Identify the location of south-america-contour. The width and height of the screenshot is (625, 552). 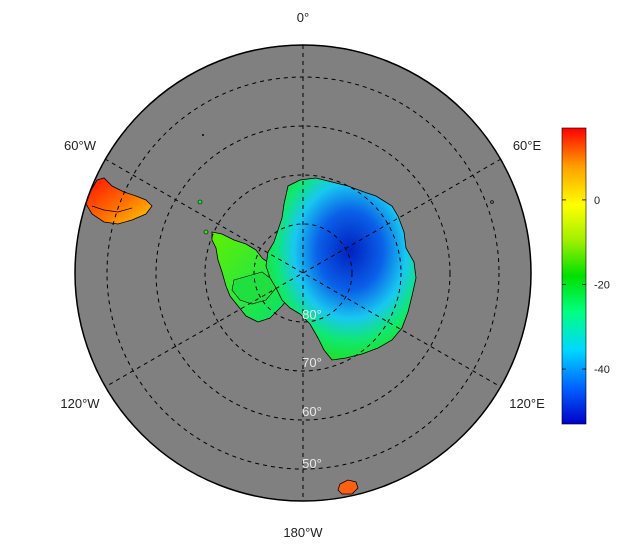
(112, 209).